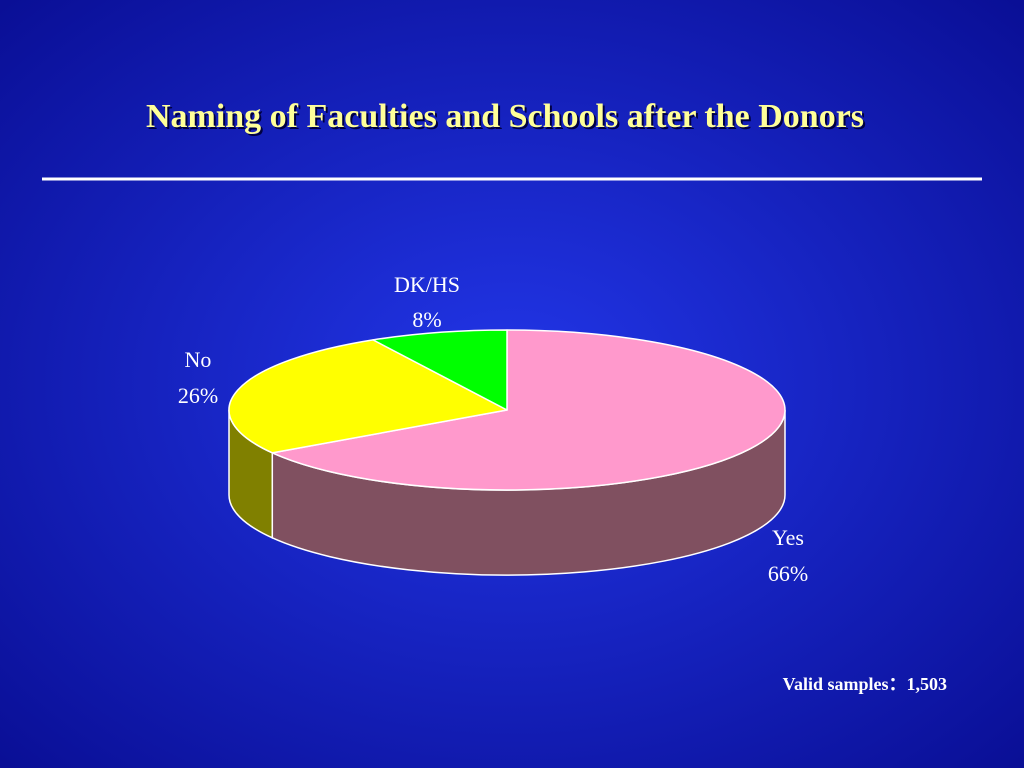  Describe the element at coordinates (788, 537) in the screenshot. I see `slice-label: Yes` at that location.